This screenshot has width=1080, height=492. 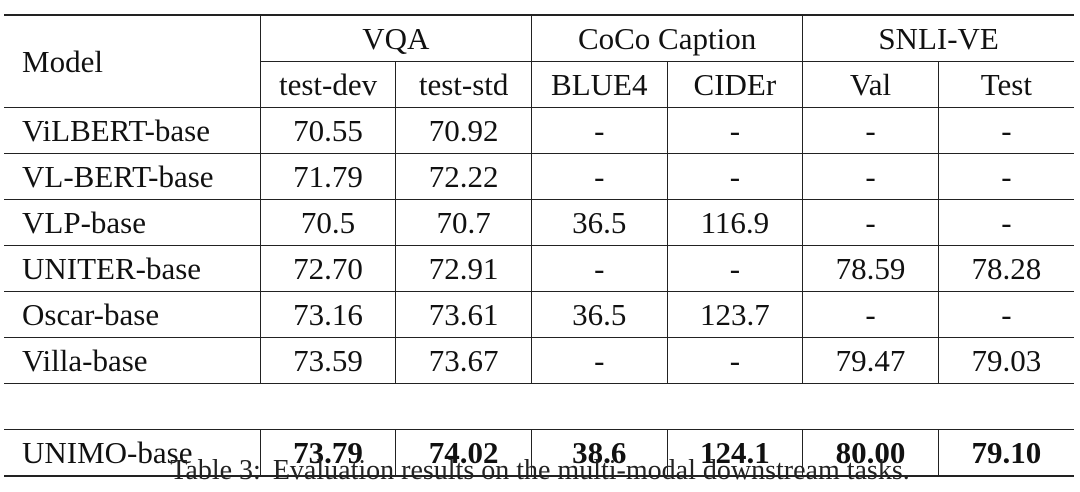 What do you see at coordinates (328, 222) in the screenshot?
I see `value-cell: 70.5` at bounding box center [328, 222].